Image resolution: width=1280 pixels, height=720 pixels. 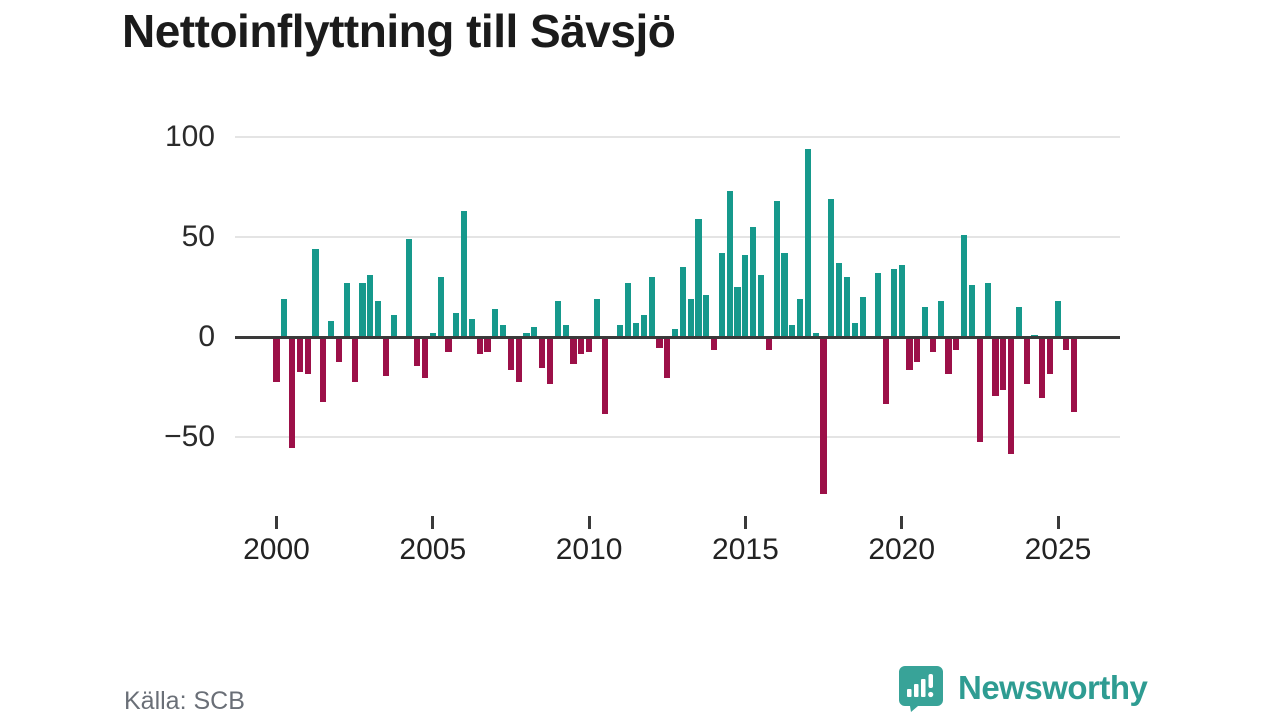 I want to click on x-axis-label: 2015, so click(x=745, y=549).